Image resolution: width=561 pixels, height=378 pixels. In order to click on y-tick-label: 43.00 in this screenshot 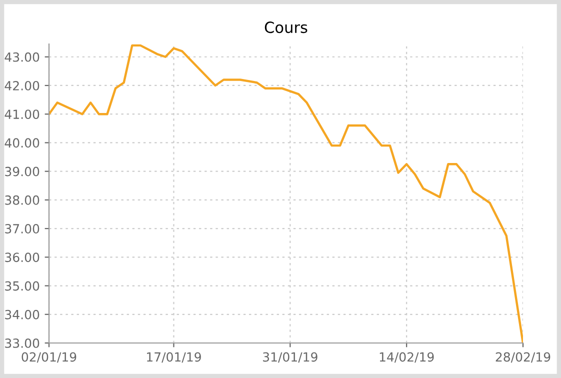, I will do `click(22, 57)`.